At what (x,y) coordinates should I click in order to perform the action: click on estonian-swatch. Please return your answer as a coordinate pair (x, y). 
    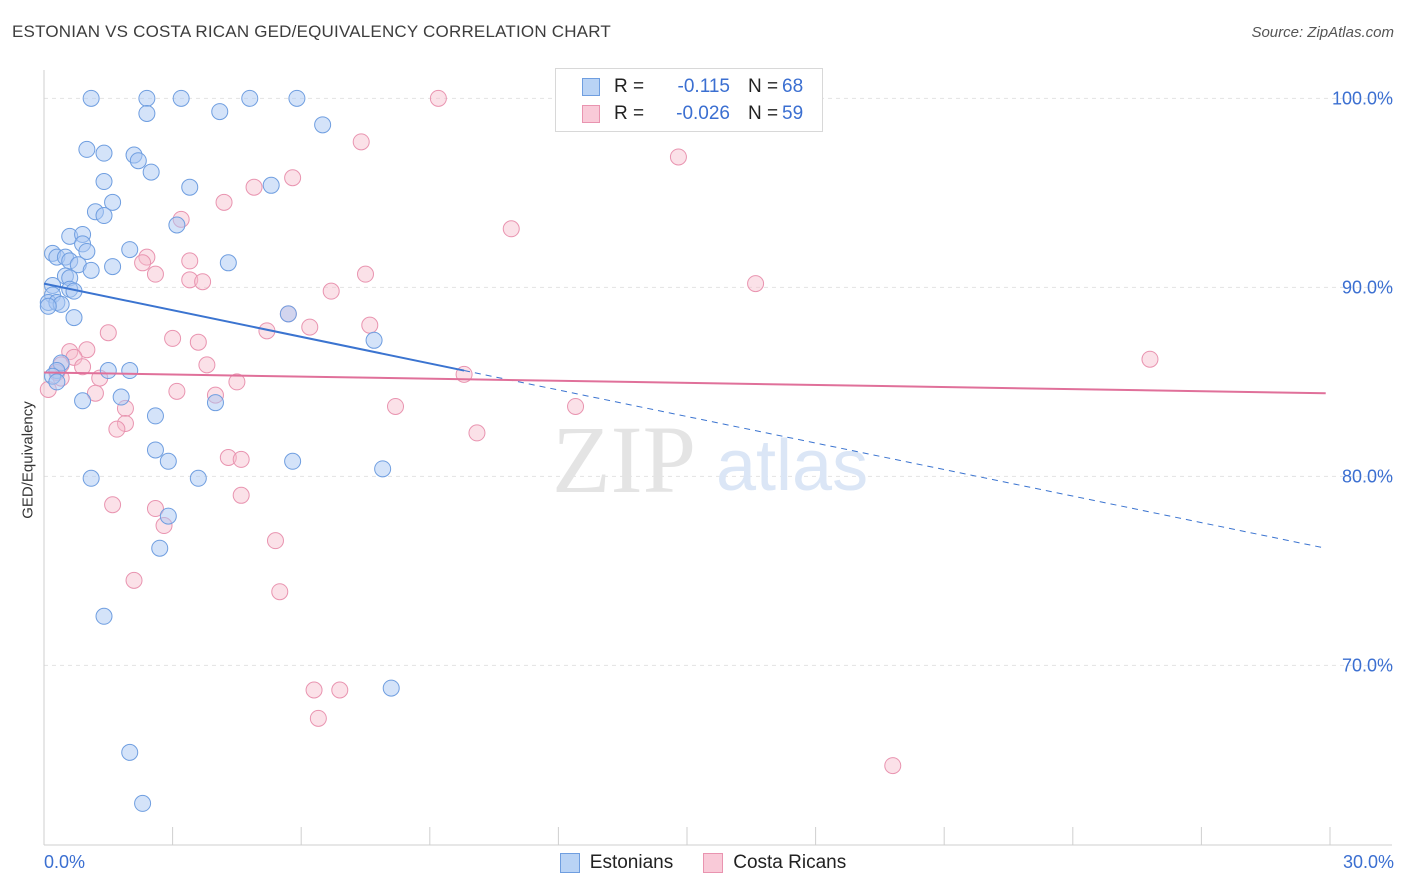
    Looking at the image, I should click on (591, 87).